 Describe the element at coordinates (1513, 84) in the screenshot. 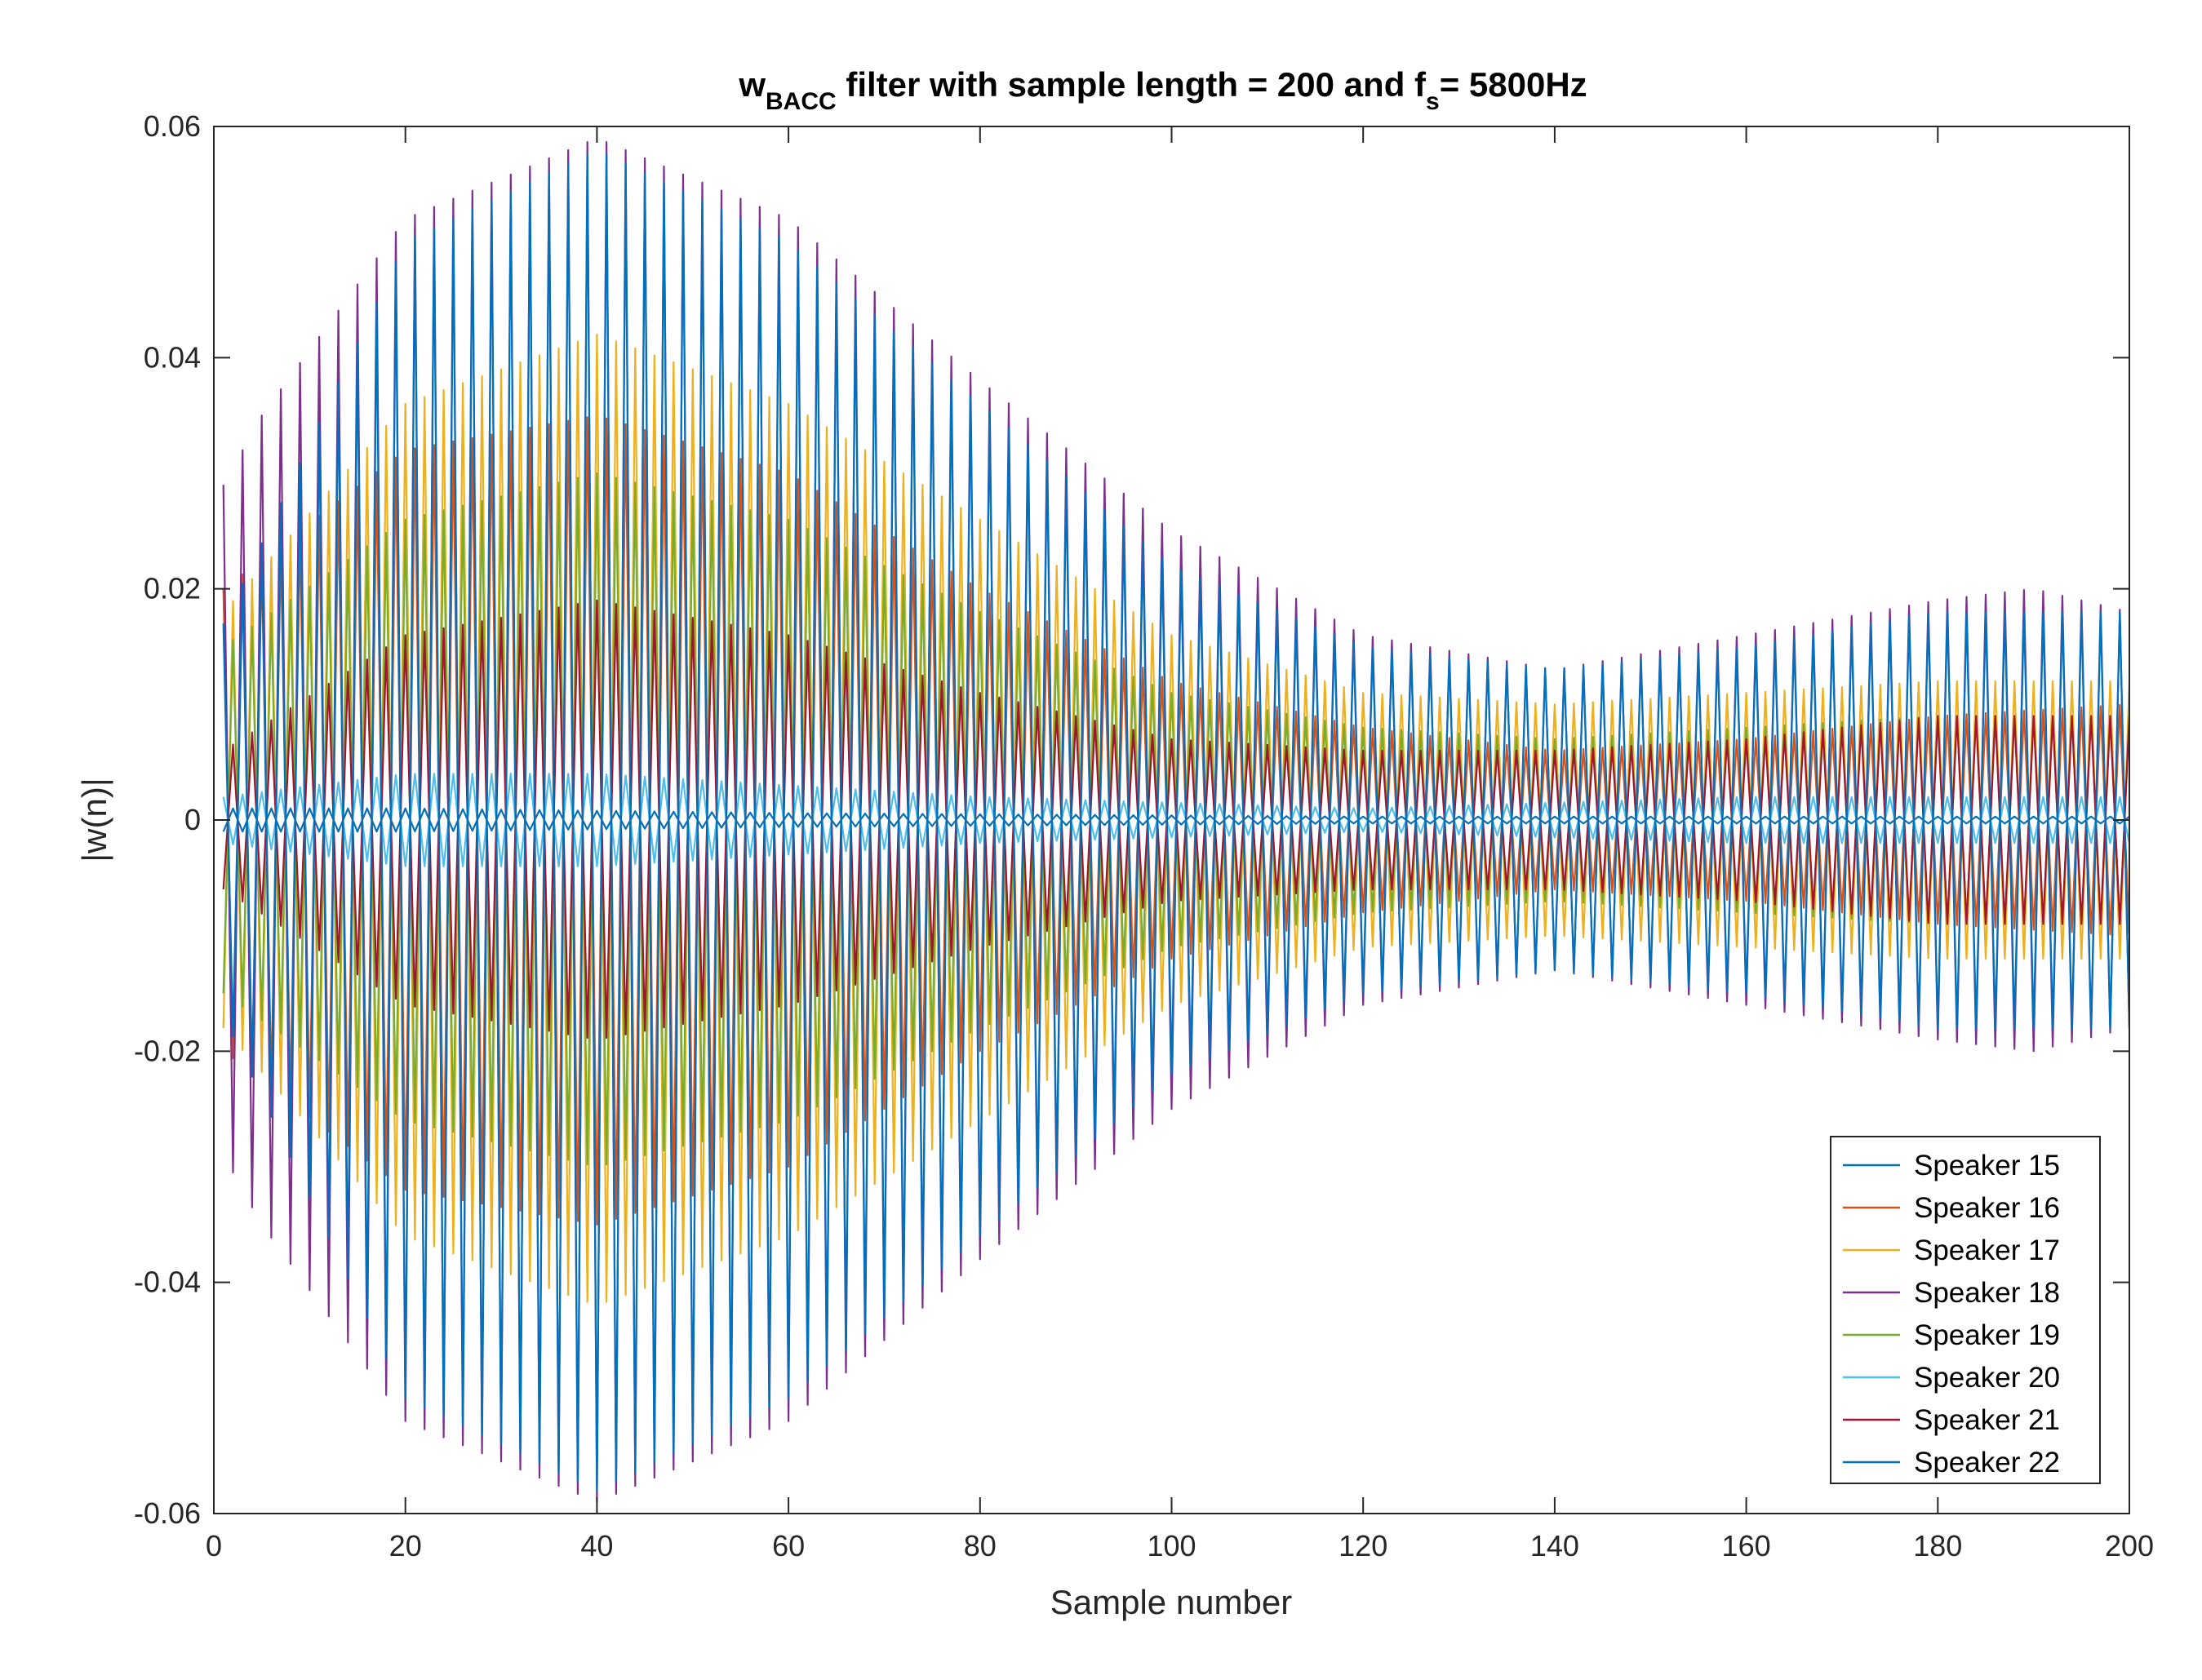

I see `title-suffix: = 5800Hz` at that location.